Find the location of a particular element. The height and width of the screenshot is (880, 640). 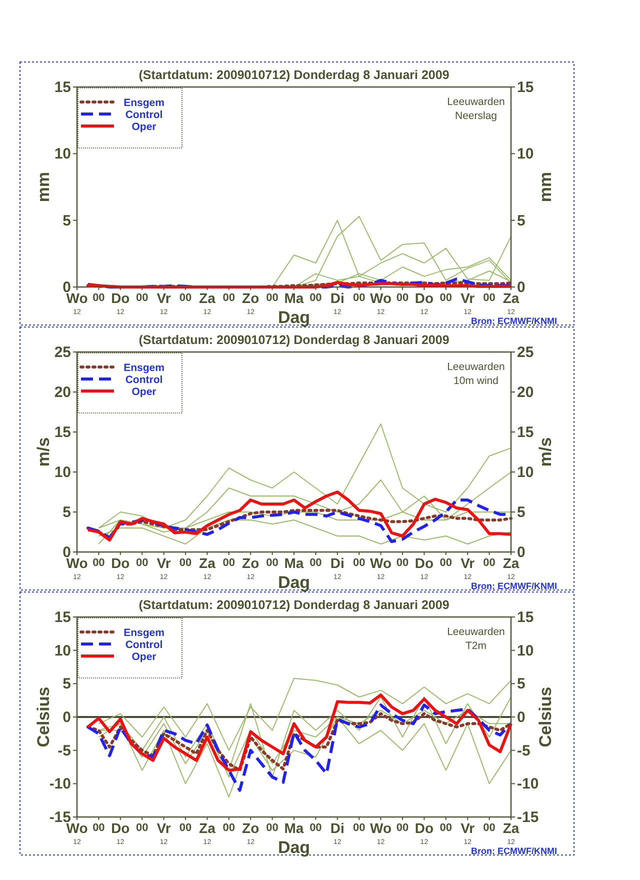

y-axis-title: m/s is located at coordinates (43, 452).